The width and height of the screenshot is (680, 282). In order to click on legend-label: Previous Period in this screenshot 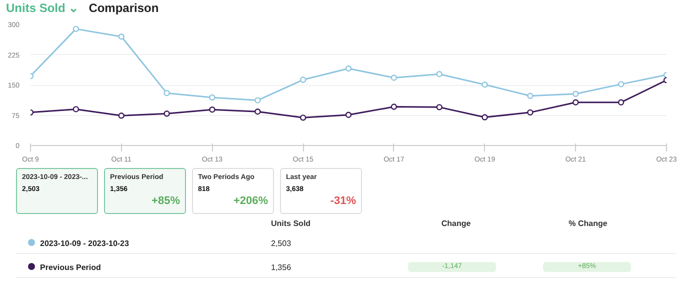, I will do `click(70, 267)`.